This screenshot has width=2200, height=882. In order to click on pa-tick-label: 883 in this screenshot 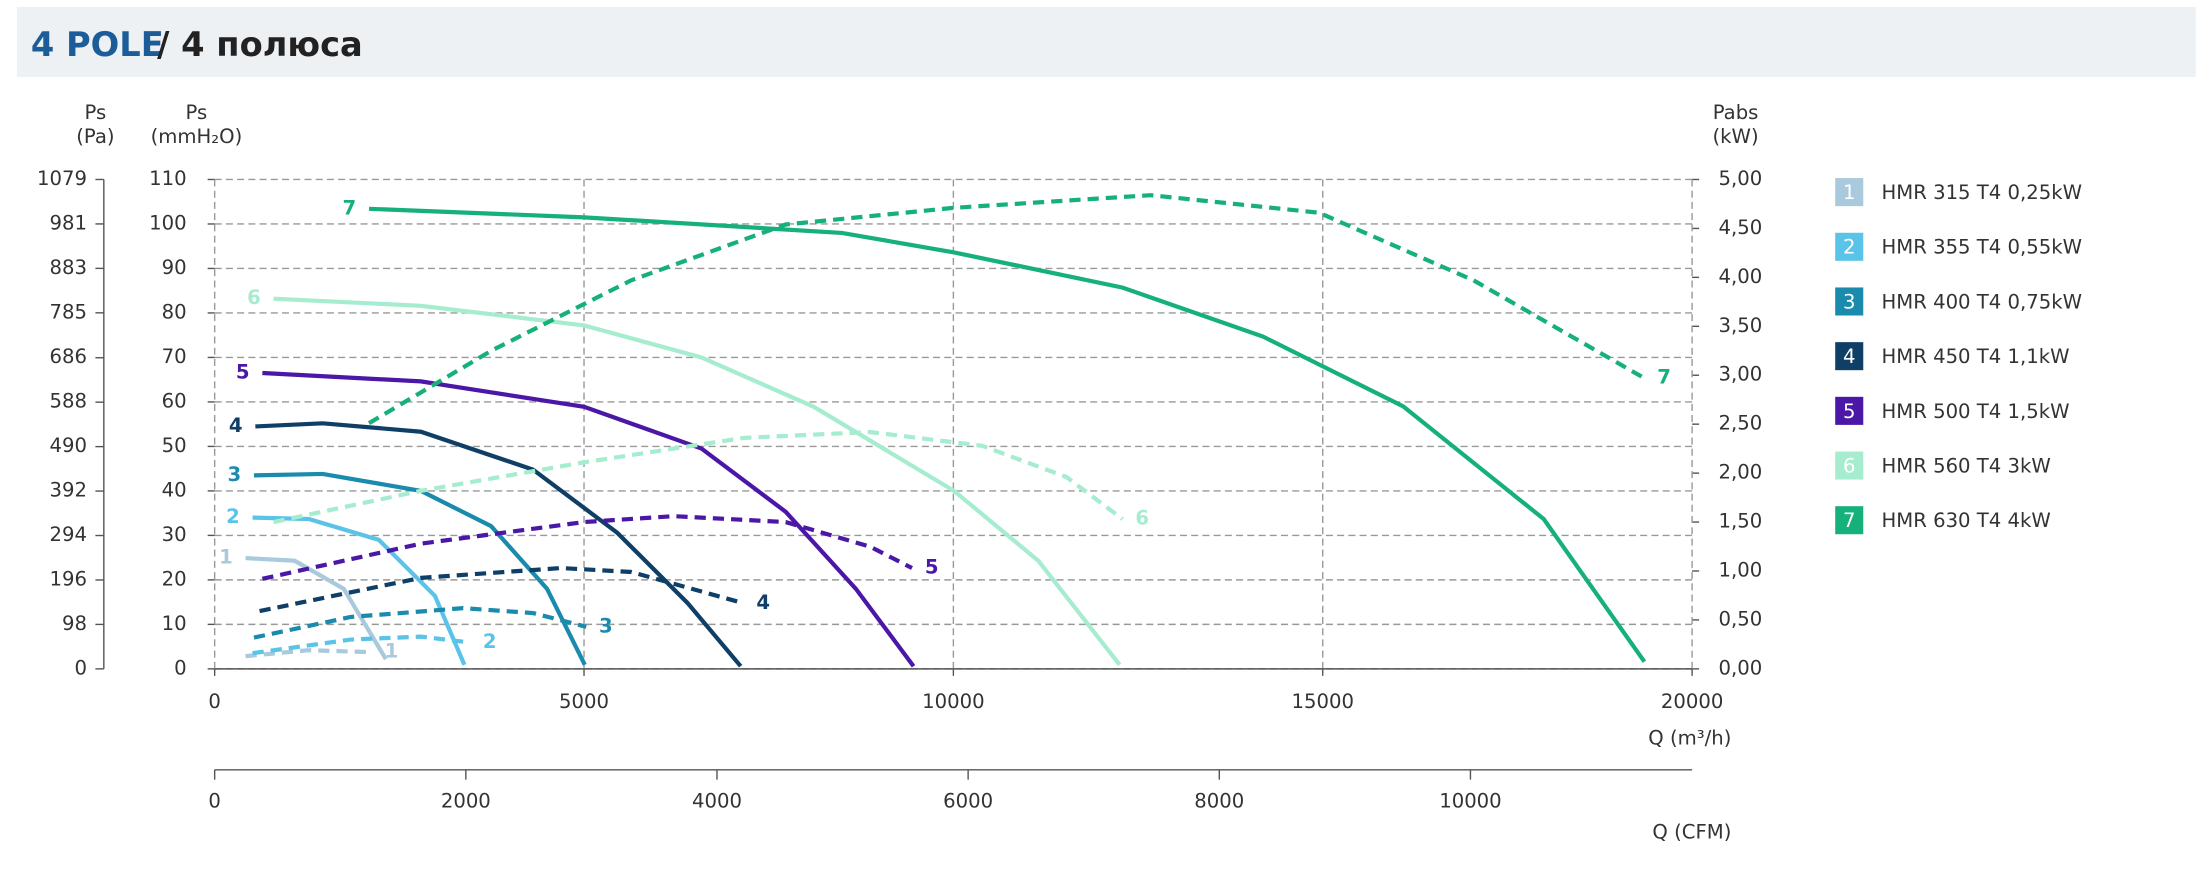, I will do `click(68, 267)`.